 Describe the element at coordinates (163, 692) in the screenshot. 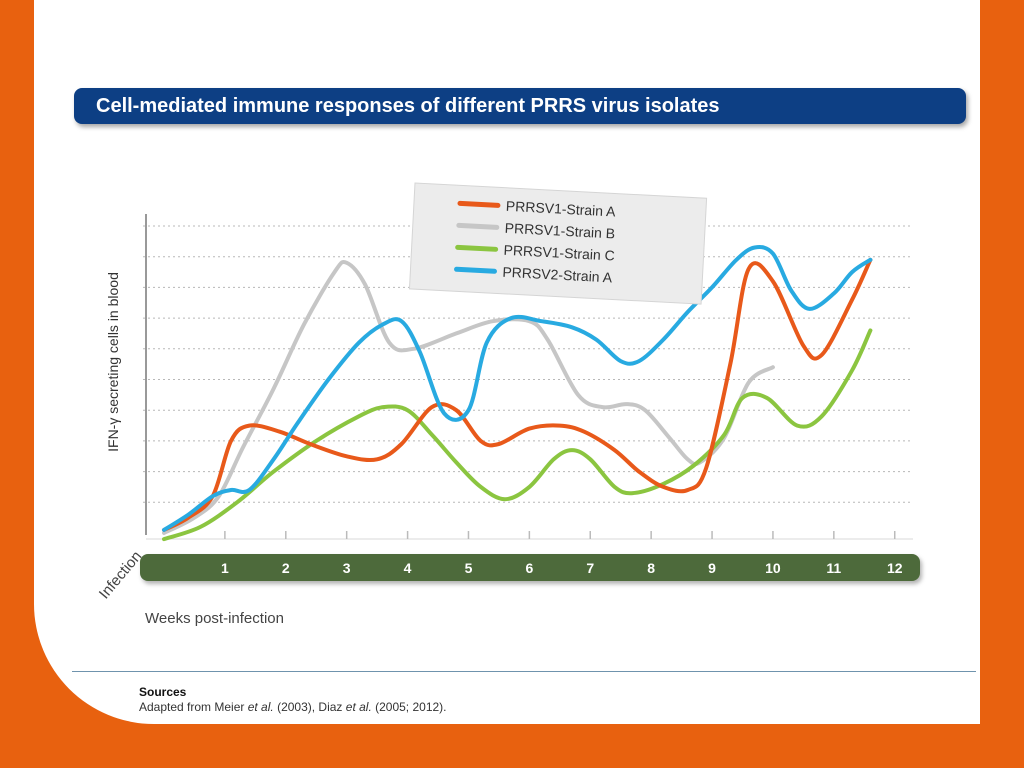

I see `sources-heading: Sources` at that location.